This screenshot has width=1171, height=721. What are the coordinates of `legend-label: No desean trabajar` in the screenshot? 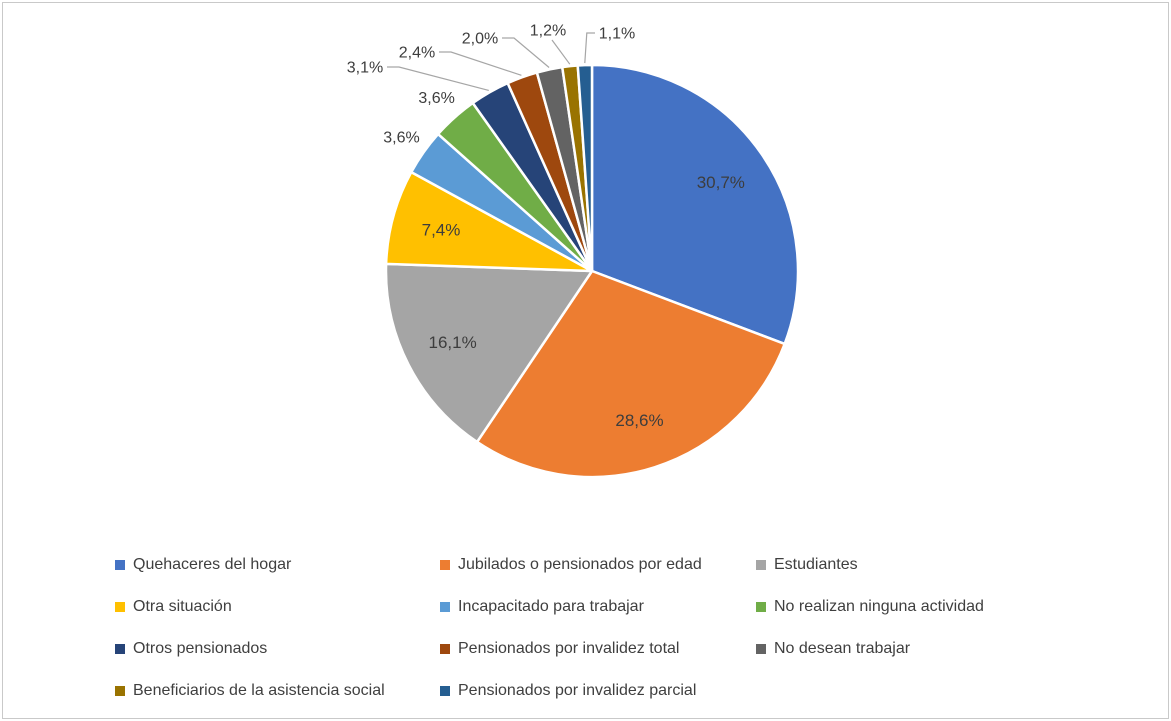 It's located at (842, 648).